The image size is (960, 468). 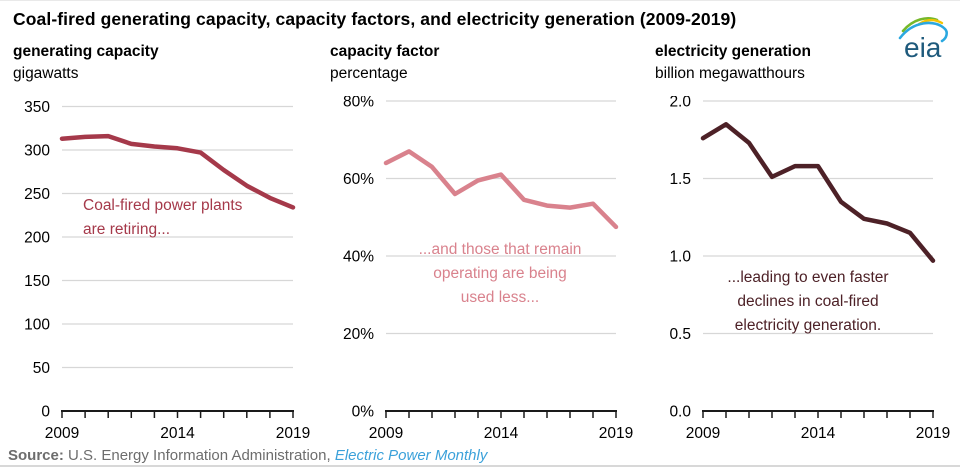 What do you see at coordinates (680, 179) in the screenshot?
I see `y-tick-label: 1.5` at bounding box center [680, 179].